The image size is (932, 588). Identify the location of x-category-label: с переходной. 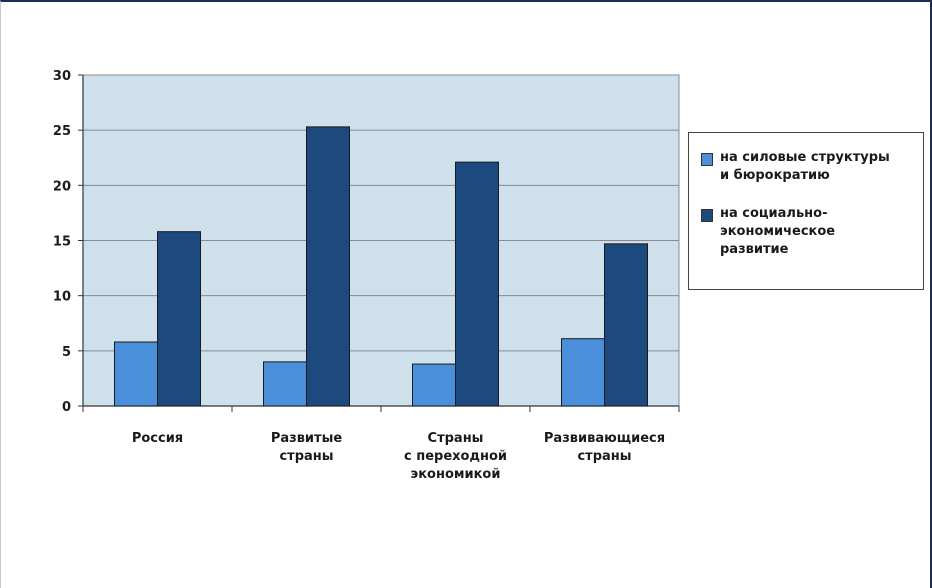
(455, 456).